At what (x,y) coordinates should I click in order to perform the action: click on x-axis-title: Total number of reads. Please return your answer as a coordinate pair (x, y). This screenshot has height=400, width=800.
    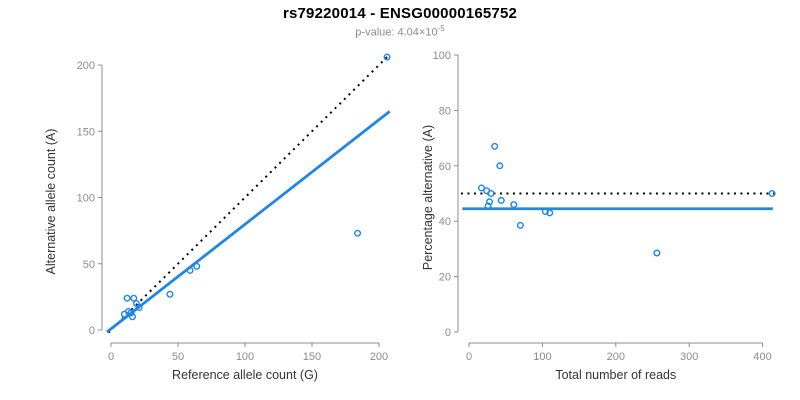
    Looking at the image, I should click on (615, 375).